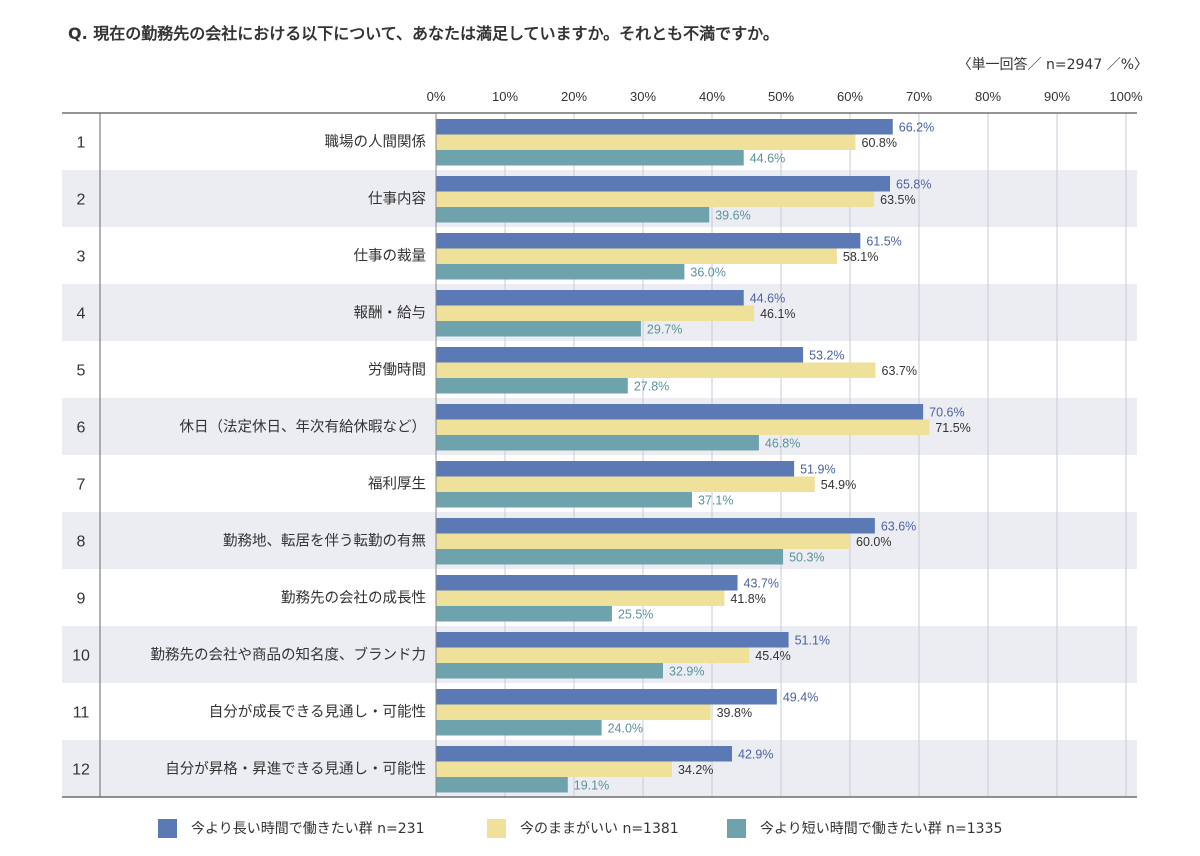  Describe the element at coordinates (635, 614) in the screenshot. I see `value-label-short: 25.5%` at that location.